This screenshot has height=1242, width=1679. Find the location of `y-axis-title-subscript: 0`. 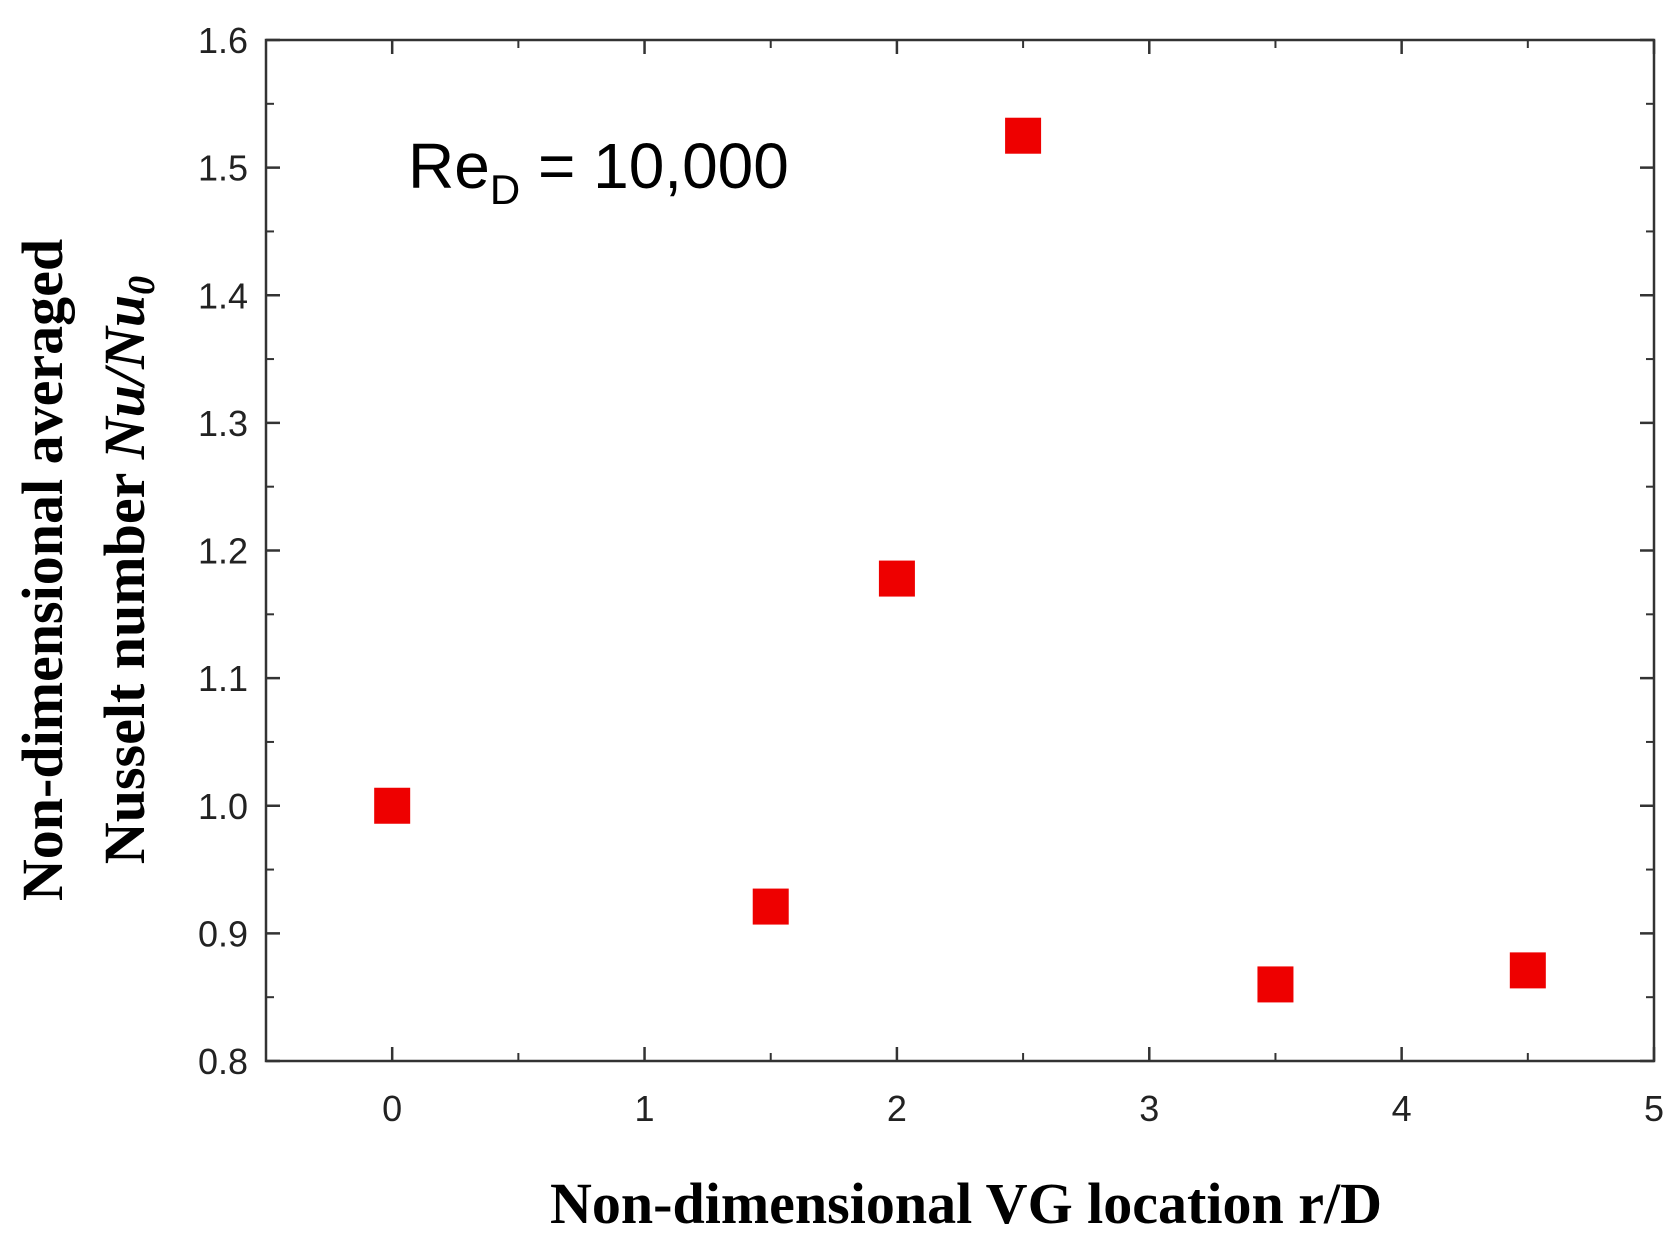

y-axis-title-subscript: 0 is located at coordinates (142, 285).